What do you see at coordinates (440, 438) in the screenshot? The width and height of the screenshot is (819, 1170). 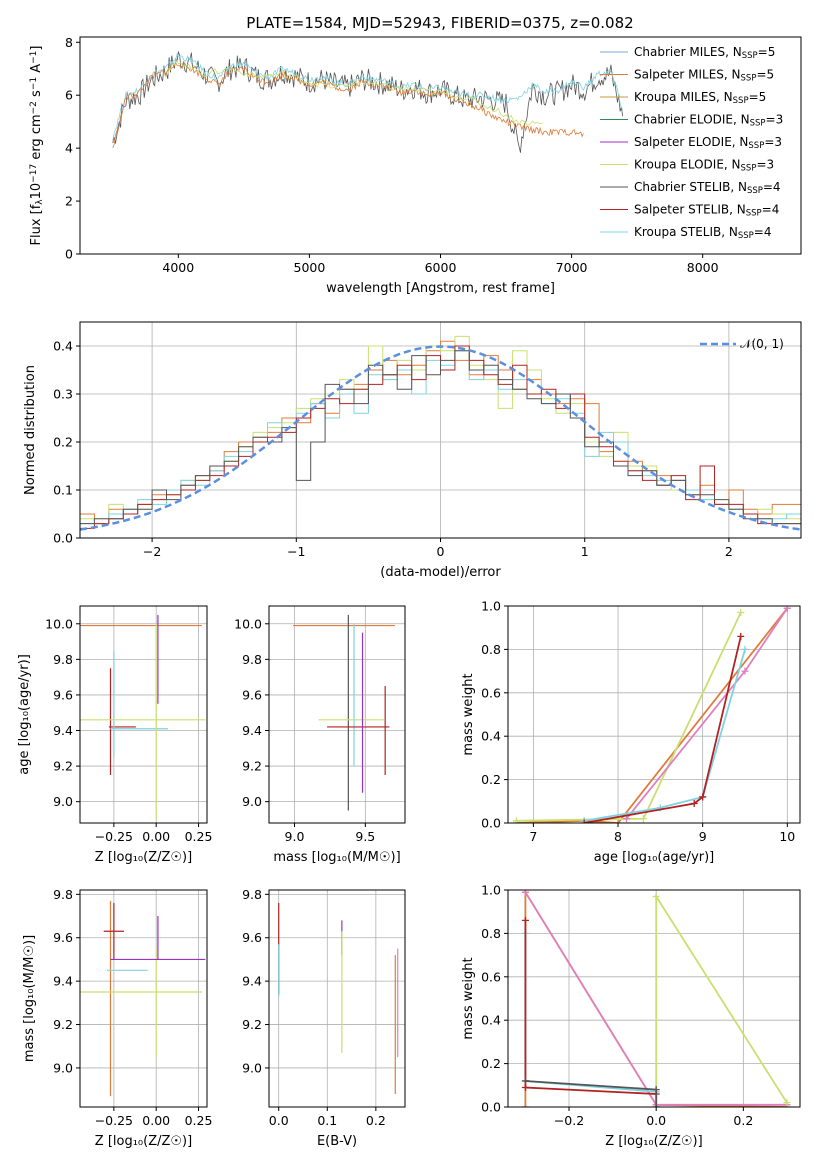 I see `normal-distribution-curve` at bounding box center [440, 438].